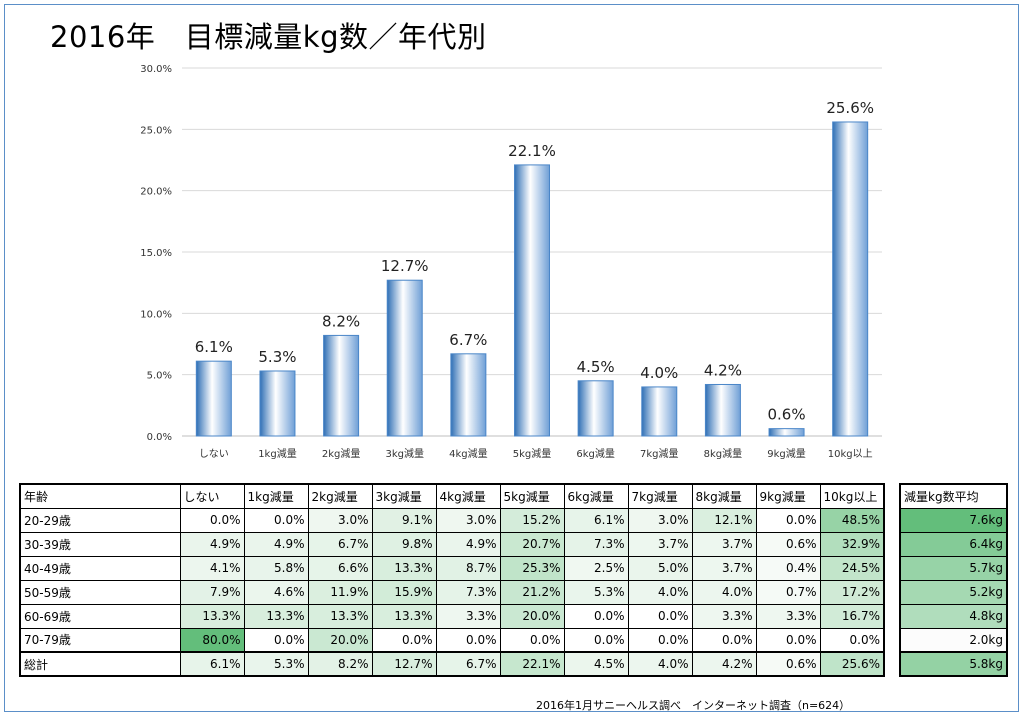 This screenshot has height=718, width=1025. I want to click on avg-row: 7.6kg, so click(953, 520).